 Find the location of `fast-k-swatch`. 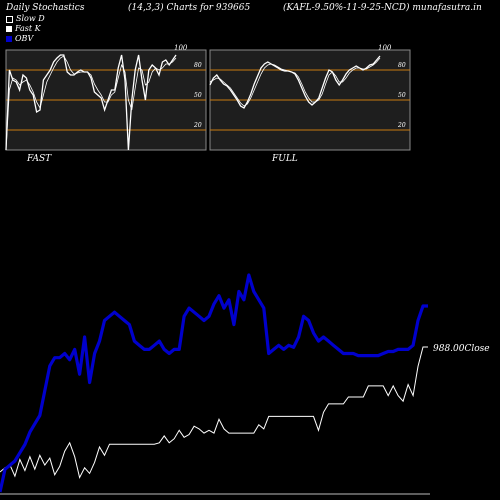

fast-k-swatch is located at coordinates (9, 29).